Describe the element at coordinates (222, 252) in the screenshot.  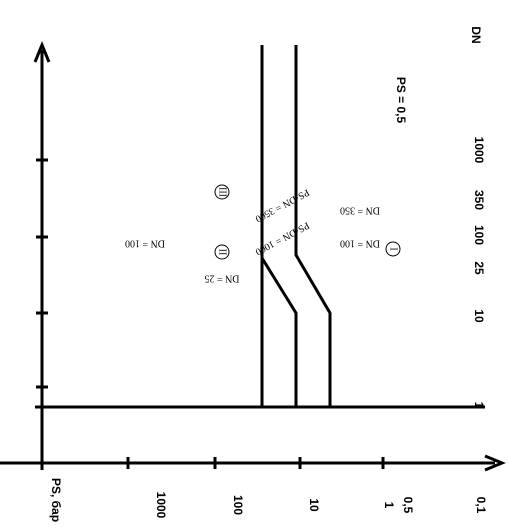
I see `region: II` at that location.